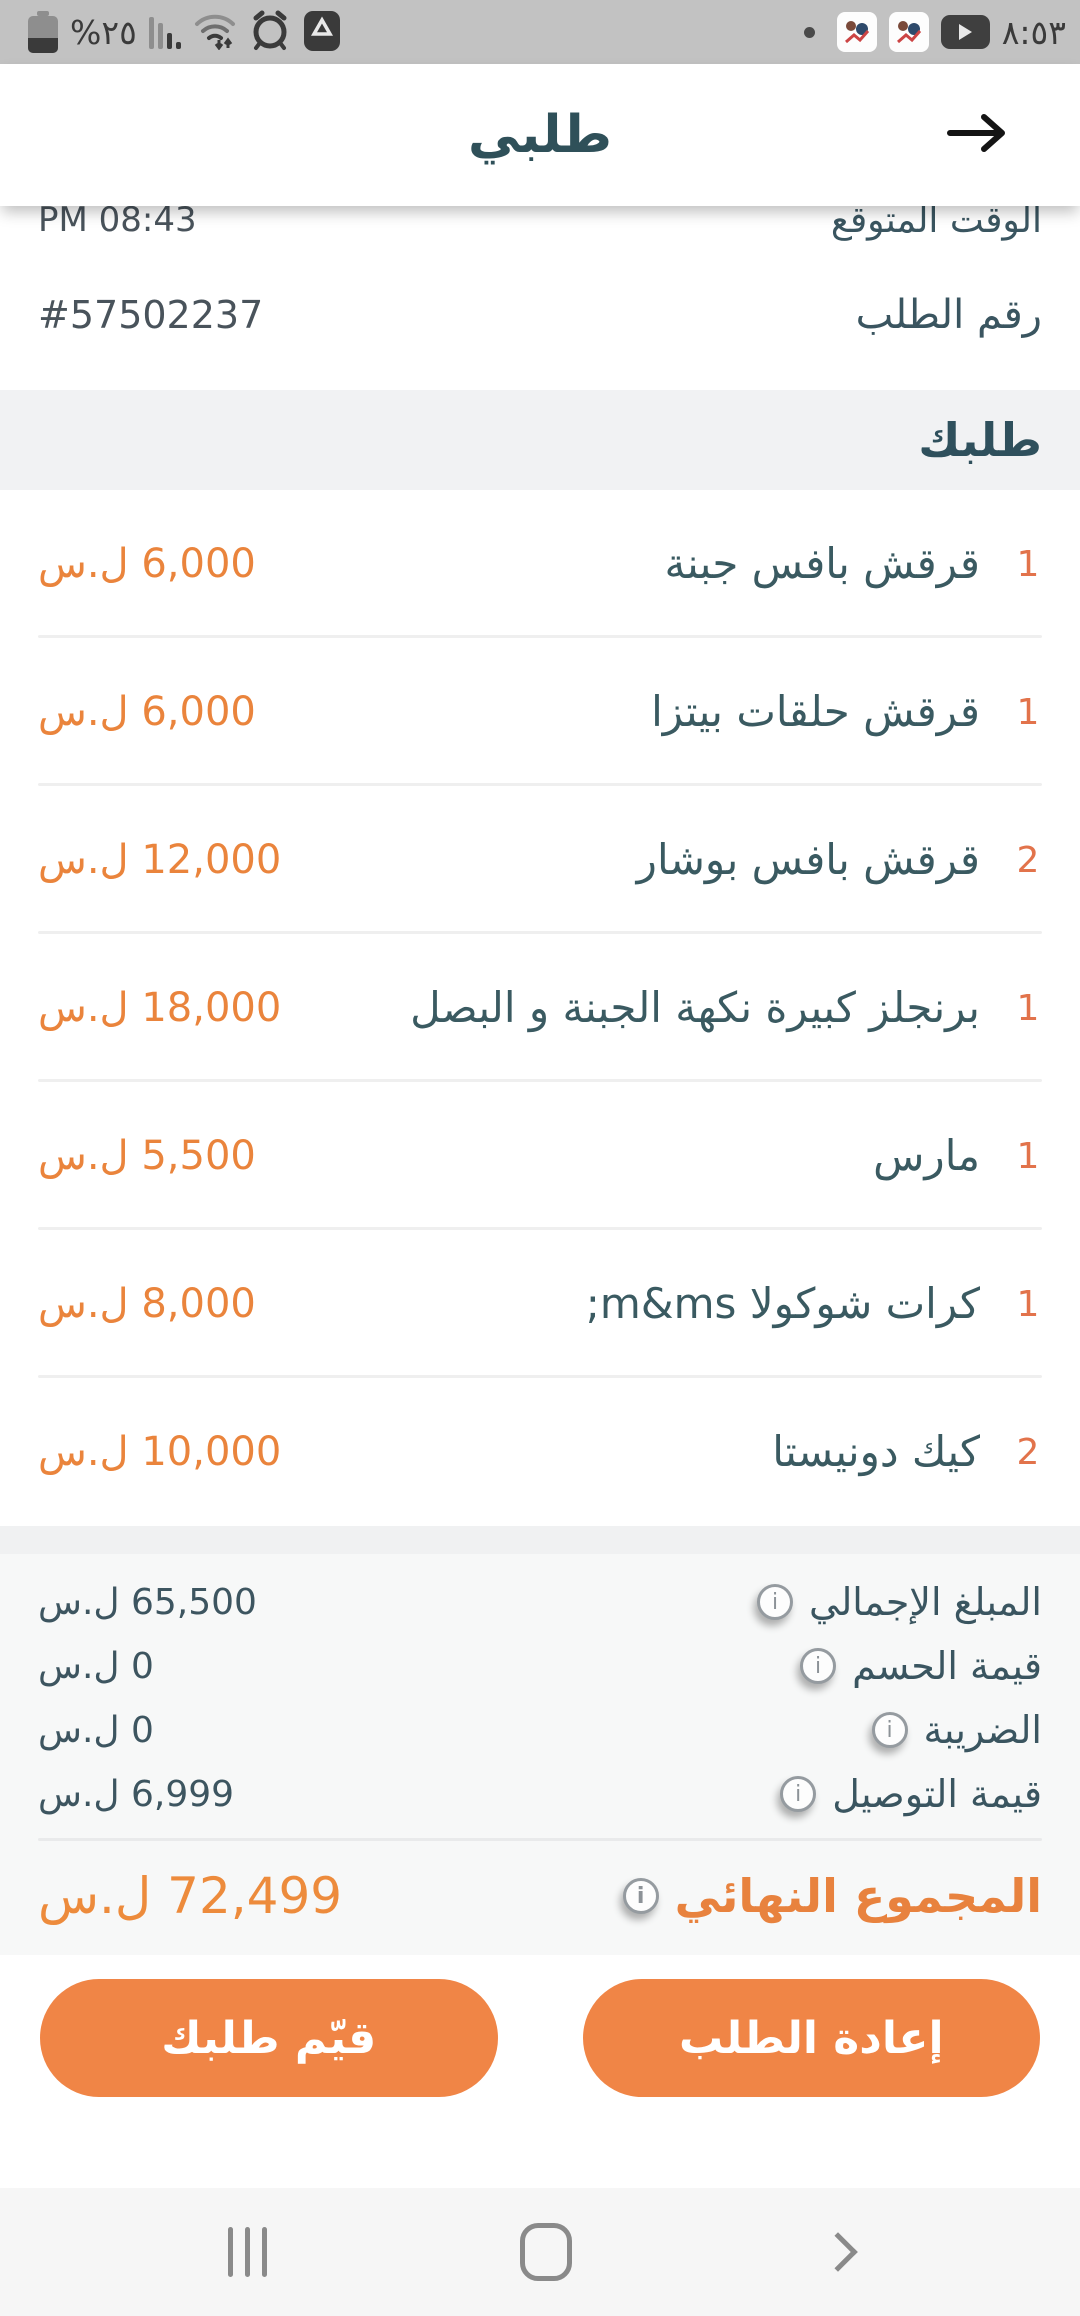 This screenshot has height=2316, width=1080. What do you see at coordinates (540, 1730) in the screenshot?
I see `summary-row-tax: الضريبة i 0 ل.س` at bounding box center [540, 1730].